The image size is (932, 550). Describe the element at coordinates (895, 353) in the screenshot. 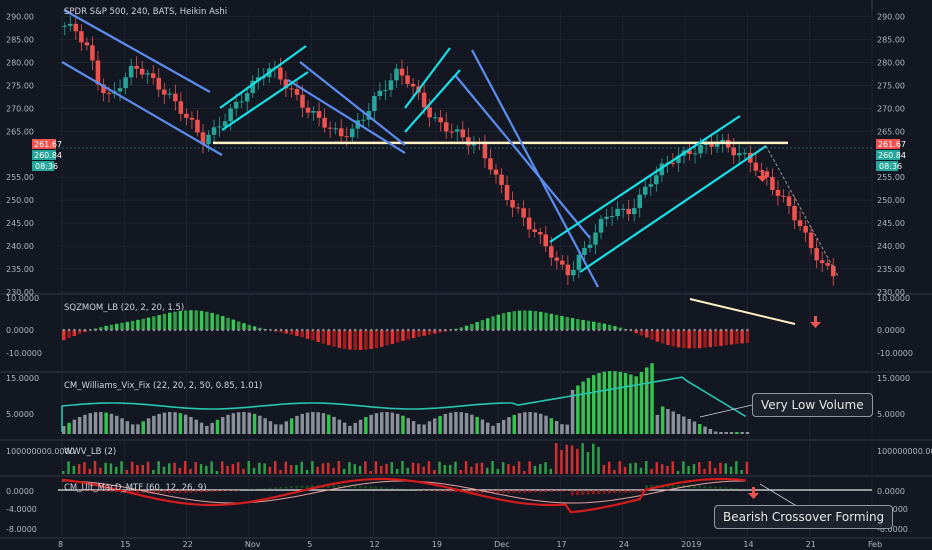

I see `sqz-tick-right: -10.0000` at that location.